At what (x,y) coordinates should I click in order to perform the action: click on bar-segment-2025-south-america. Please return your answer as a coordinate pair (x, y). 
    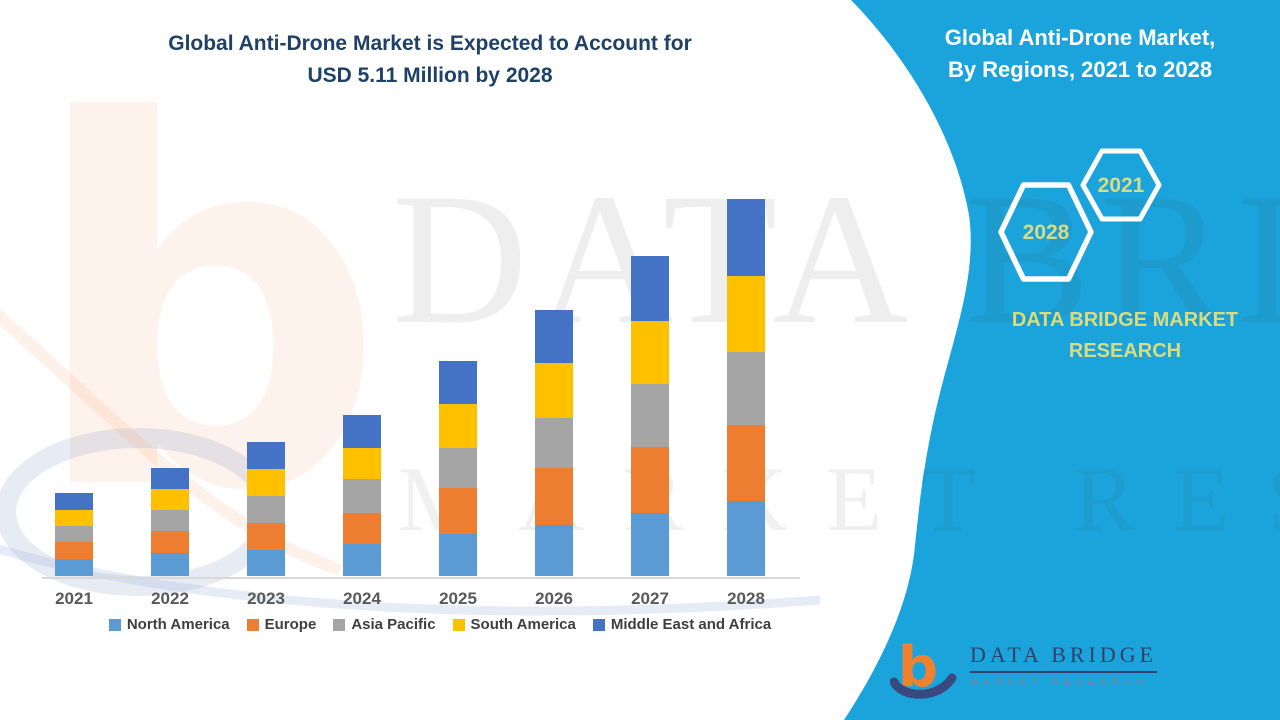
    Looking at the image, I should click on (458, 426).